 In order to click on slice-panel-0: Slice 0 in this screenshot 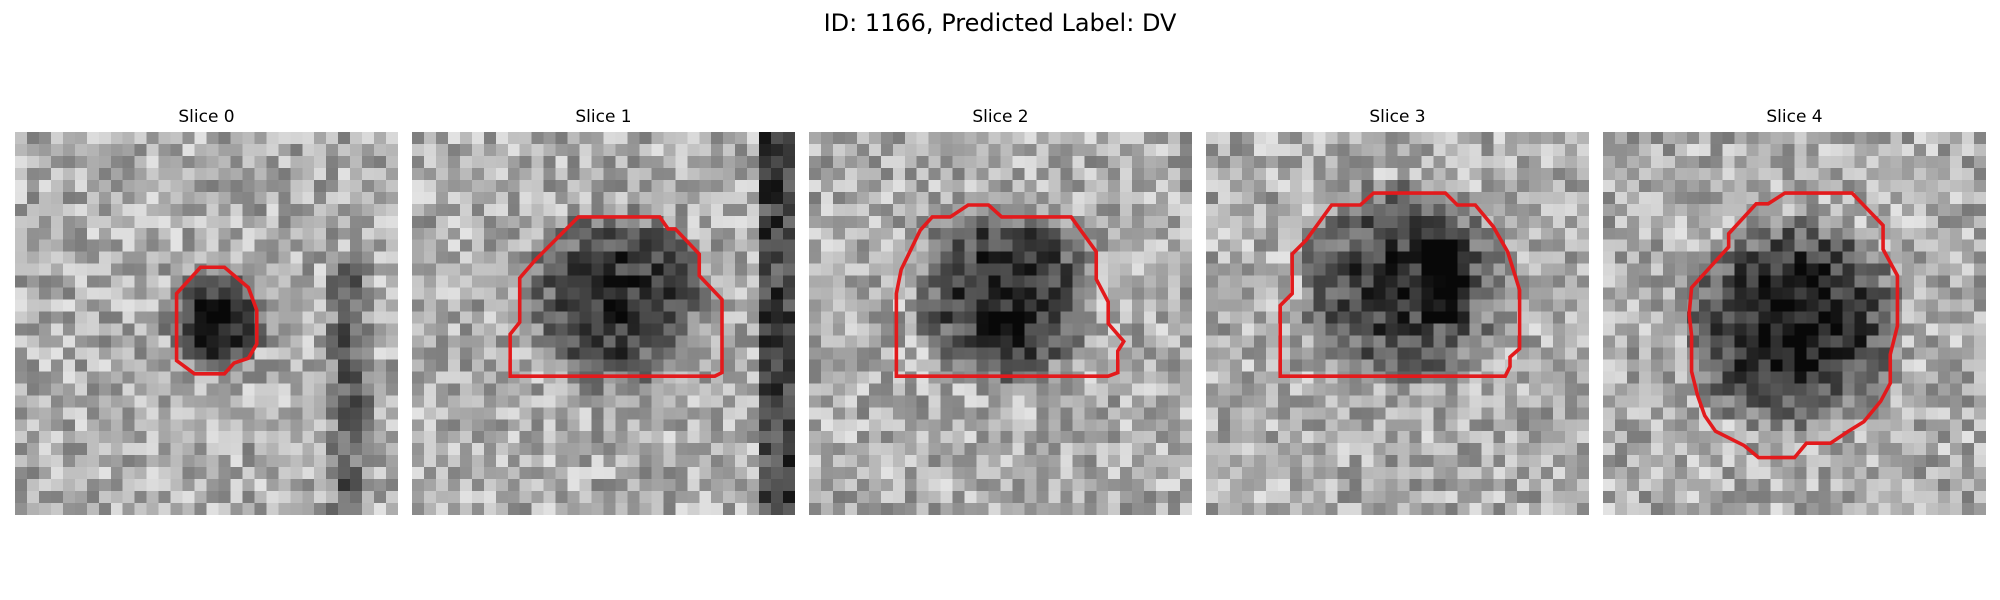, I will do `click(206, 309)`.